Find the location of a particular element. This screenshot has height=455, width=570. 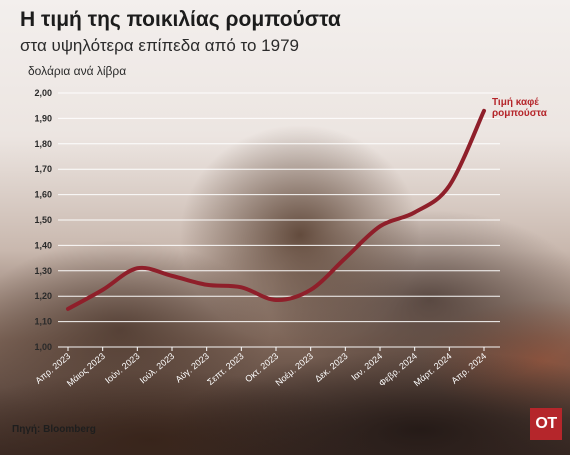

x-tick-label: Ιούν. 2023 is located at coordinates (122, 368).